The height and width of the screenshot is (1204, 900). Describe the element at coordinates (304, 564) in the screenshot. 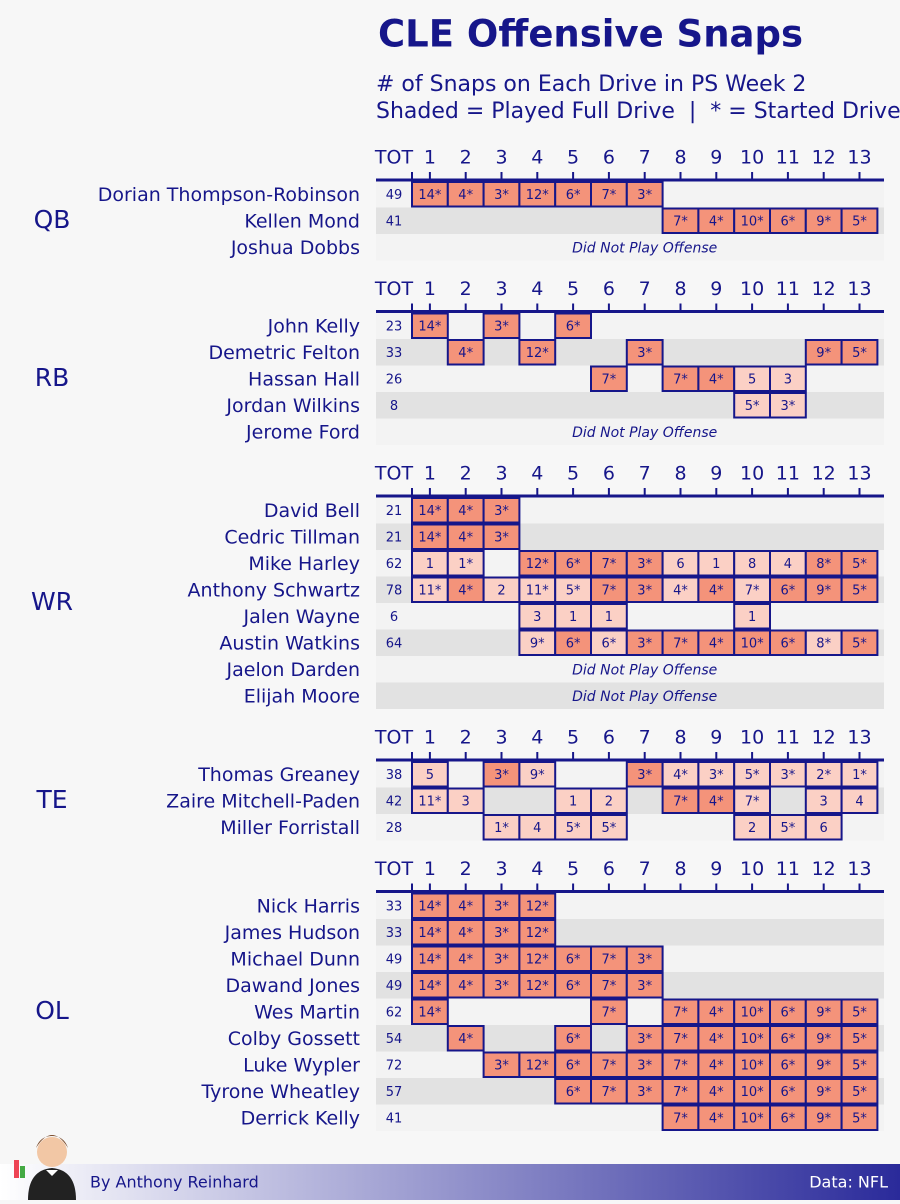

I see `player-name: Mike Harley` at that location.